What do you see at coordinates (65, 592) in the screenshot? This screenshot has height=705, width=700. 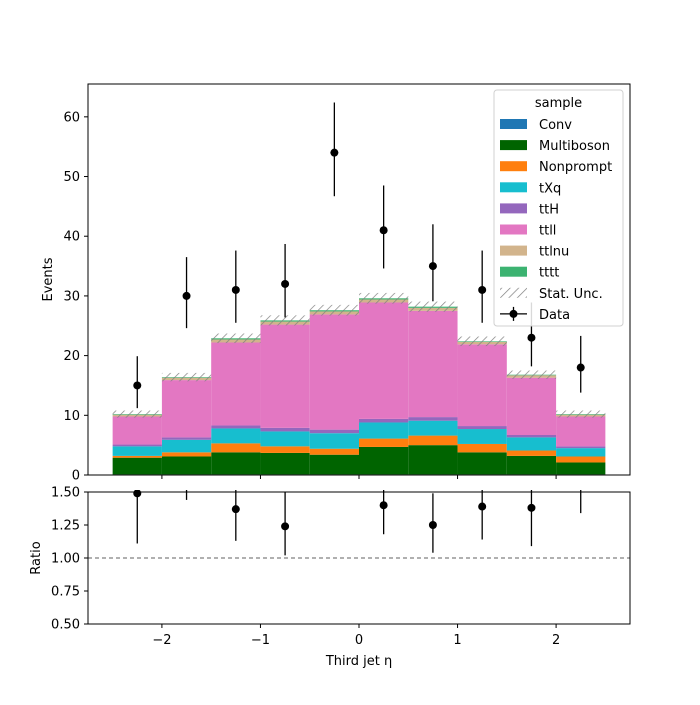 I see `ratio-y-tick-label: 0.75` at bounding box center [65, 592].